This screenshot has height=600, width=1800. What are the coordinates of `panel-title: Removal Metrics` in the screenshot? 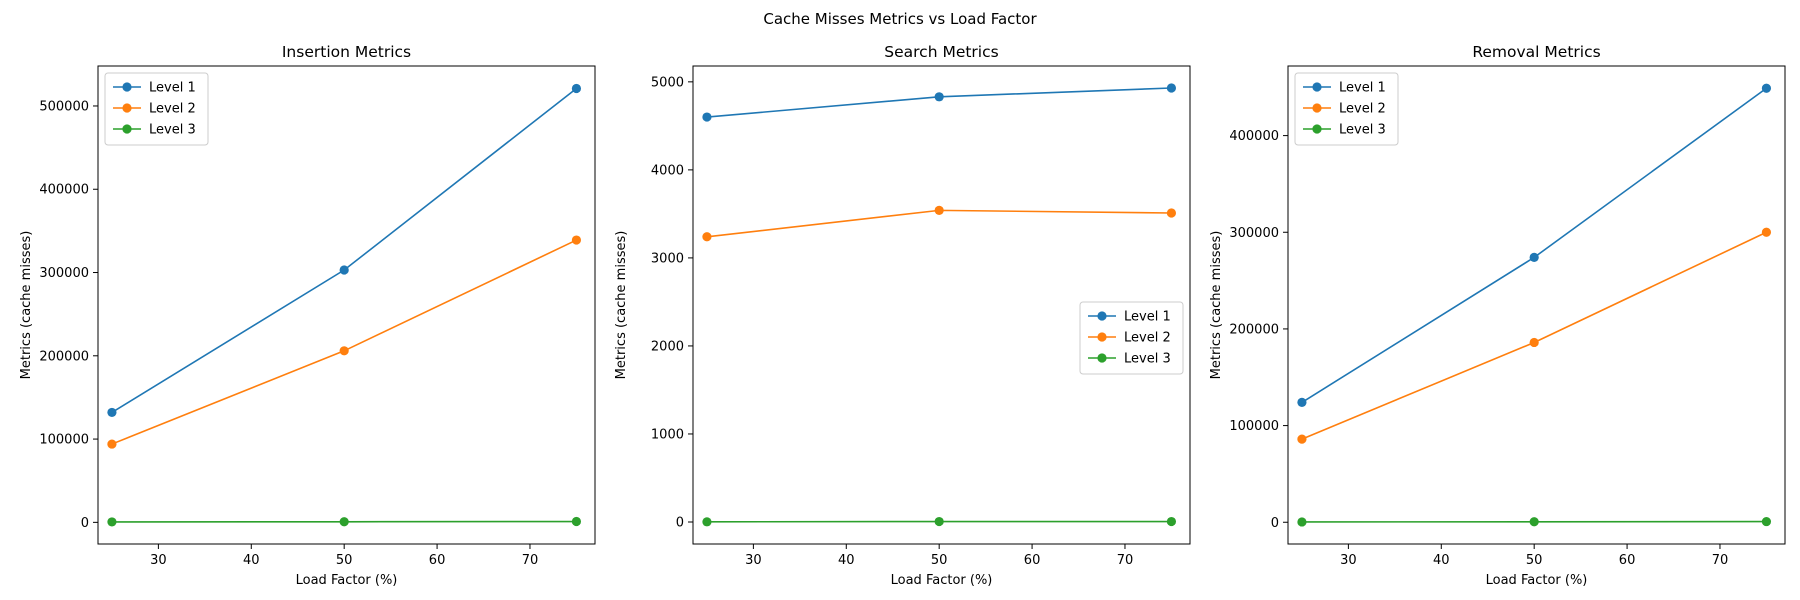 It's located at (1536, 52).